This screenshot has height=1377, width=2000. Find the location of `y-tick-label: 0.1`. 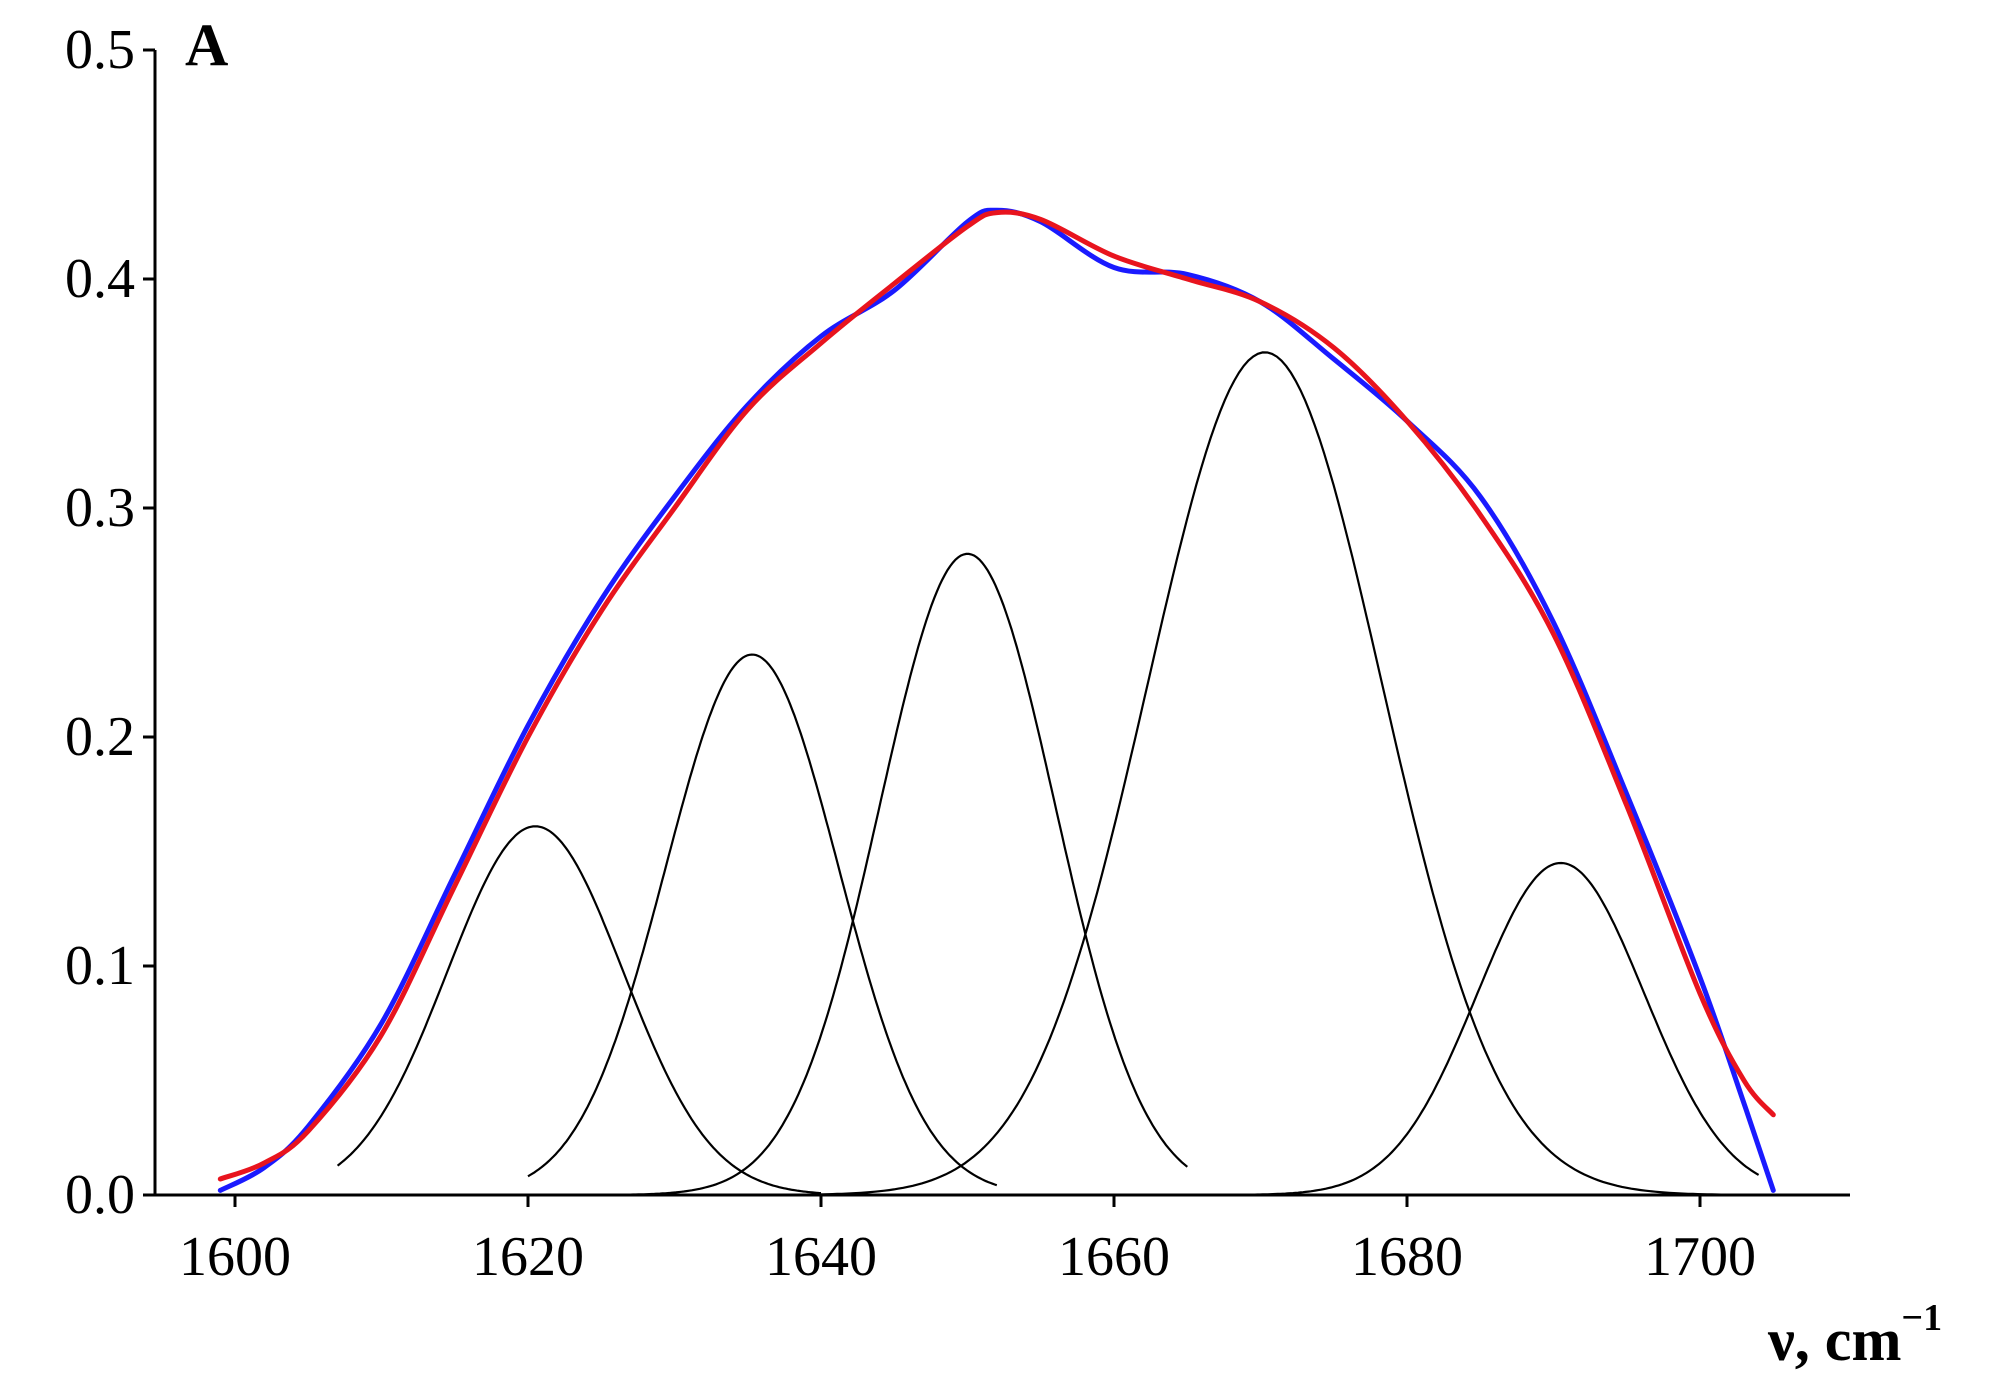

y-tick-label: 0.1 is located at coordinates (100, 966).